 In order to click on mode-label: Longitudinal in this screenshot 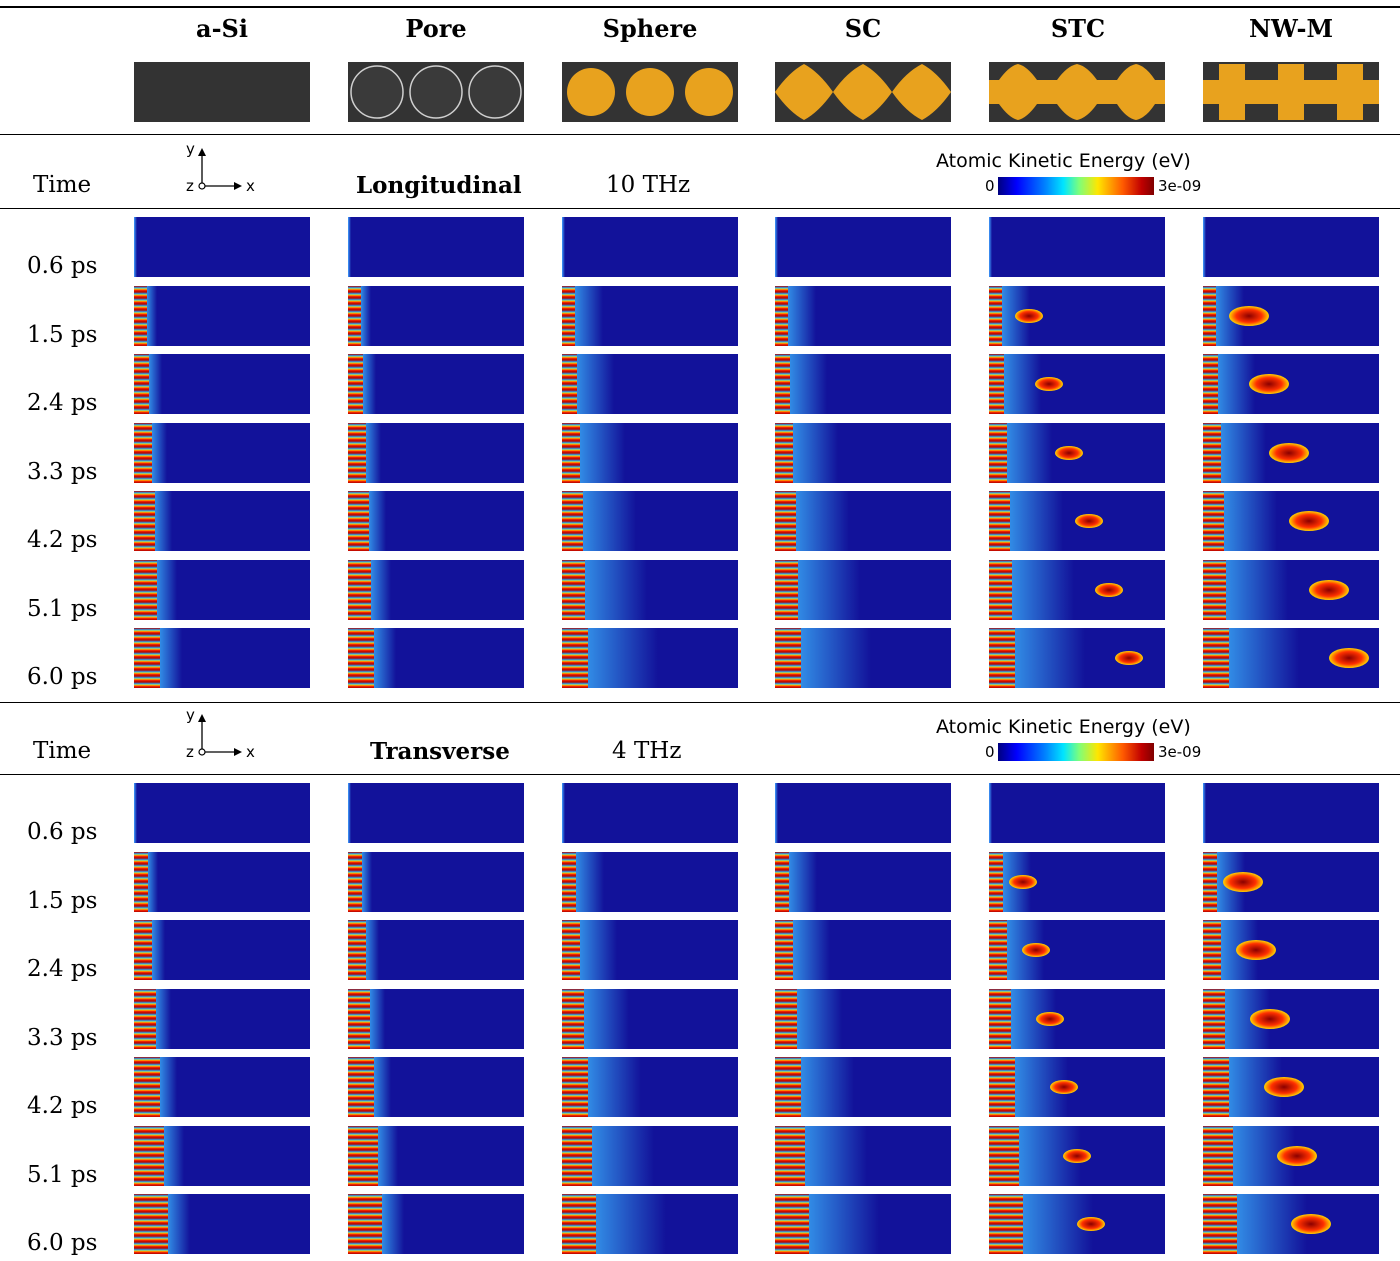, I will do `click(439, 185)`.